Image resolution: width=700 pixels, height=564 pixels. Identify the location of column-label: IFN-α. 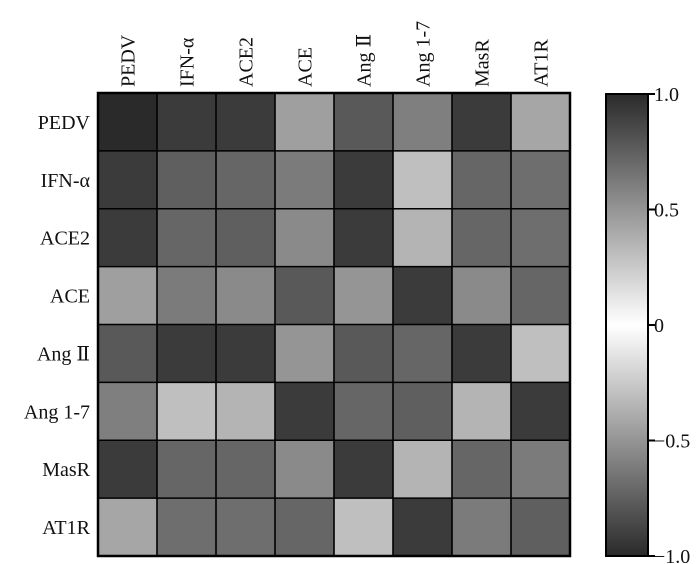
(188, 62).